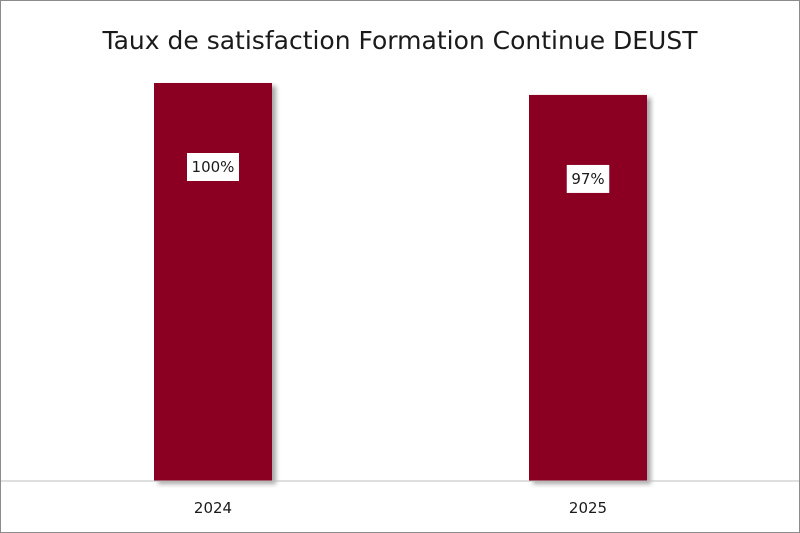 The width and height of the screenshot is (800, 533). Describe the element at coordinates (400, 508) in the screenshot. I see `x-axis-ticks: 2024 2025` at that location.